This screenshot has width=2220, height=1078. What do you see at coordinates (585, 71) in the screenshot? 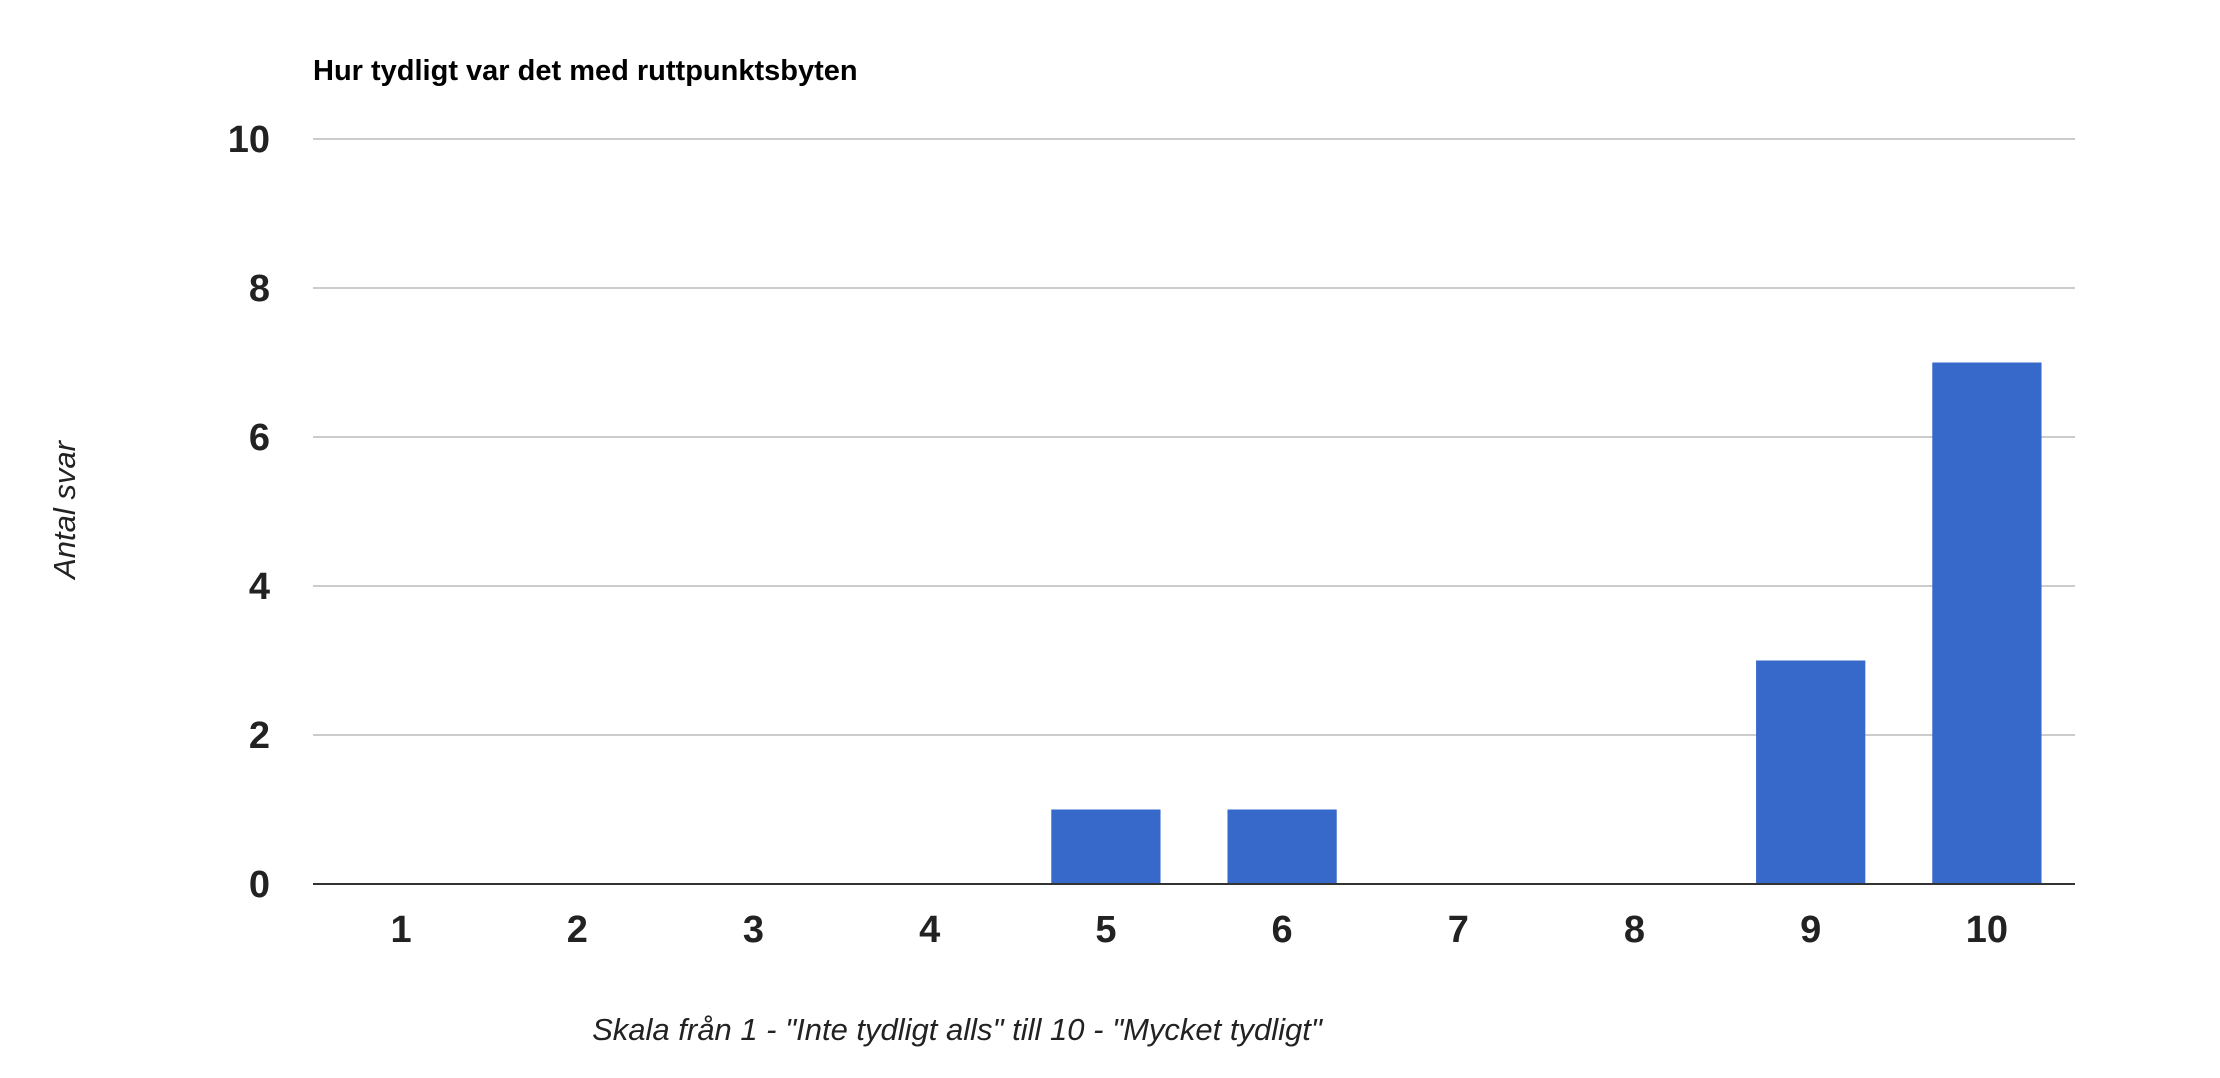
I see `chart-title: Hur tydligt var det med ruttpunktsbyten` at bounding box center [585, 71].